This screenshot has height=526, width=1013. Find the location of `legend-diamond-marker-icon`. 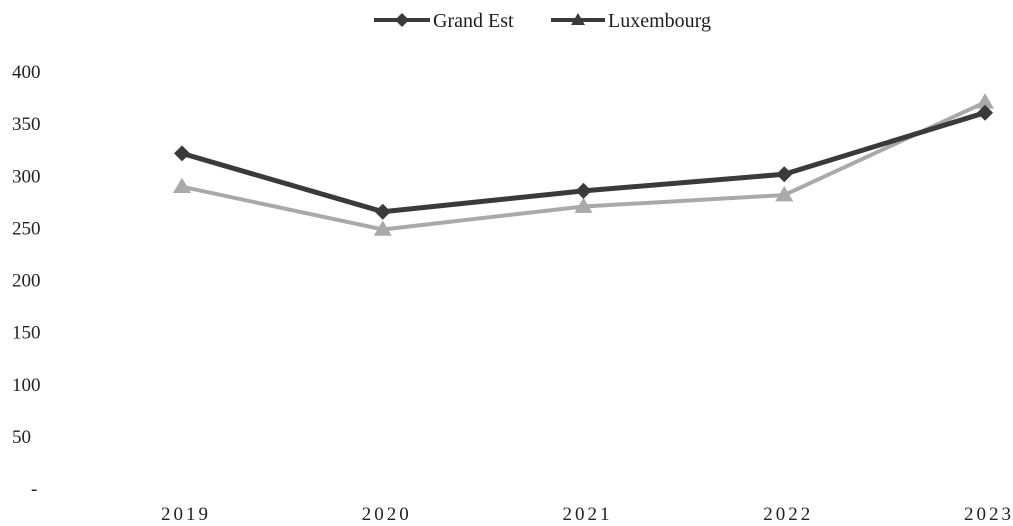

legend-diamond-marker-icon is located at coordinates (402, 20).